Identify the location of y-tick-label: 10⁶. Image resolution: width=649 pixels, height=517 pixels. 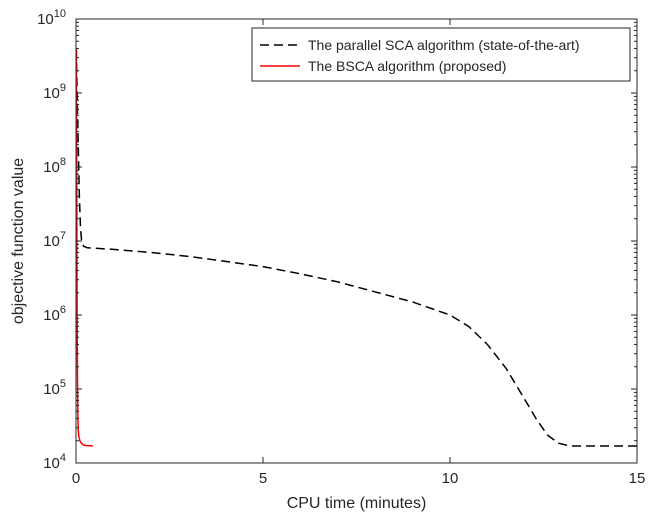
(54, 314).